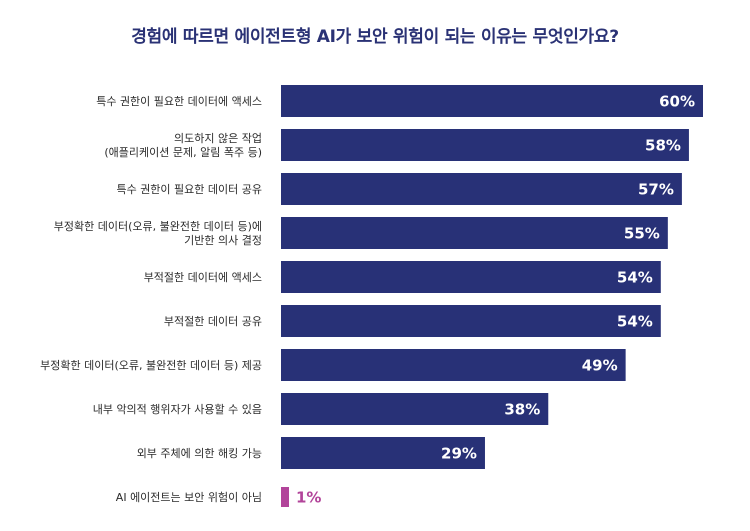 The height and width of the screenshot is (531, 750). Describe the element at coordinates (179, 101) in the screenshot. I see `category-label: 특수 권한이 필요한 데이터에 액세스` at that location.